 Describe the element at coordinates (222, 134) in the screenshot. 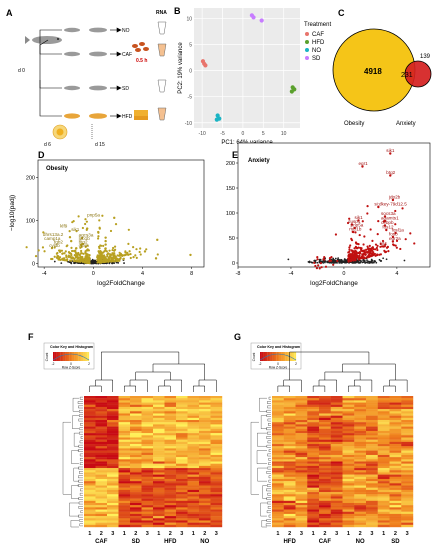

I see `pca-x-tick-label: -5` at that location.